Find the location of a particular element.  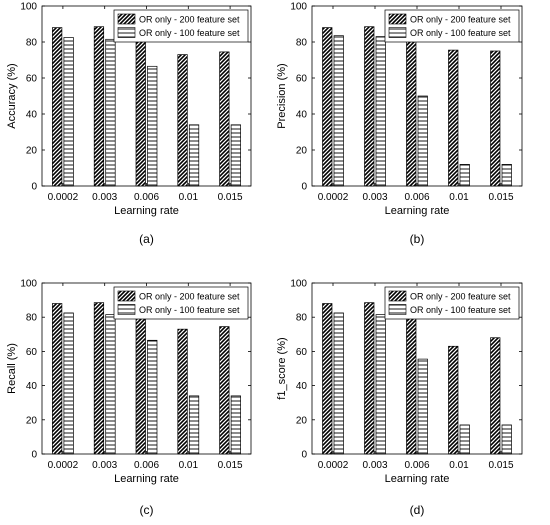

y-axis-label: Recall (%) is located at coordinates (12, 368).